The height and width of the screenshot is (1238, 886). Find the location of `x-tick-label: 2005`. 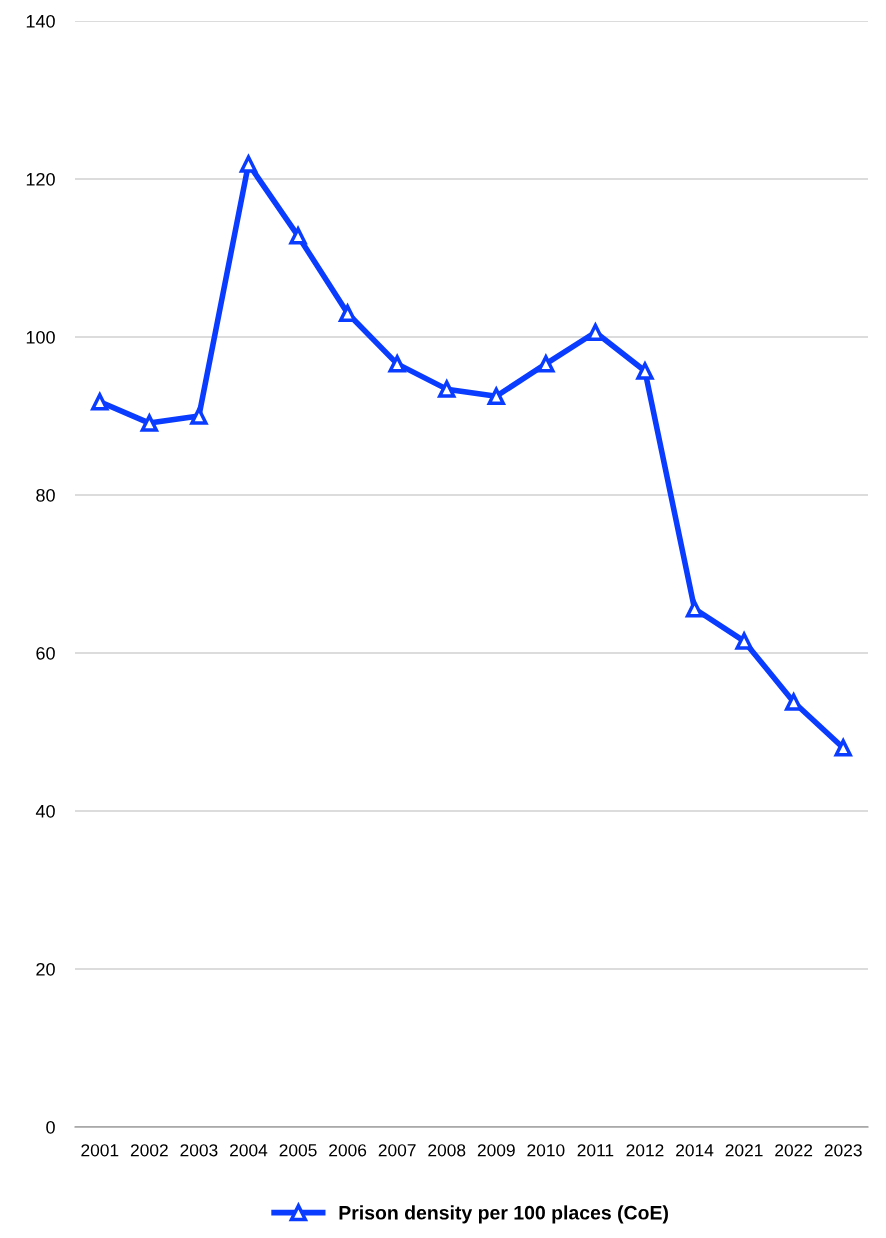

x-tick-label: 2005 is located at coordinates (298, 1150).